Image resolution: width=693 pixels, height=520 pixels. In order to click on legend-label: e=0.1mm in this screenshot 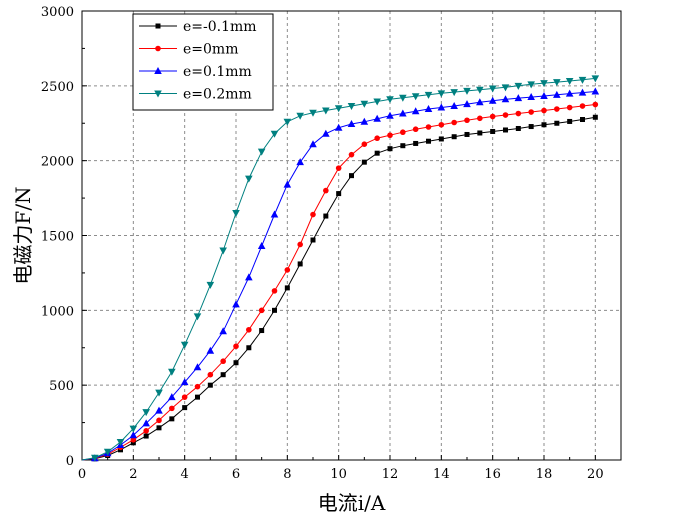, I will do `click(217, 72)`.